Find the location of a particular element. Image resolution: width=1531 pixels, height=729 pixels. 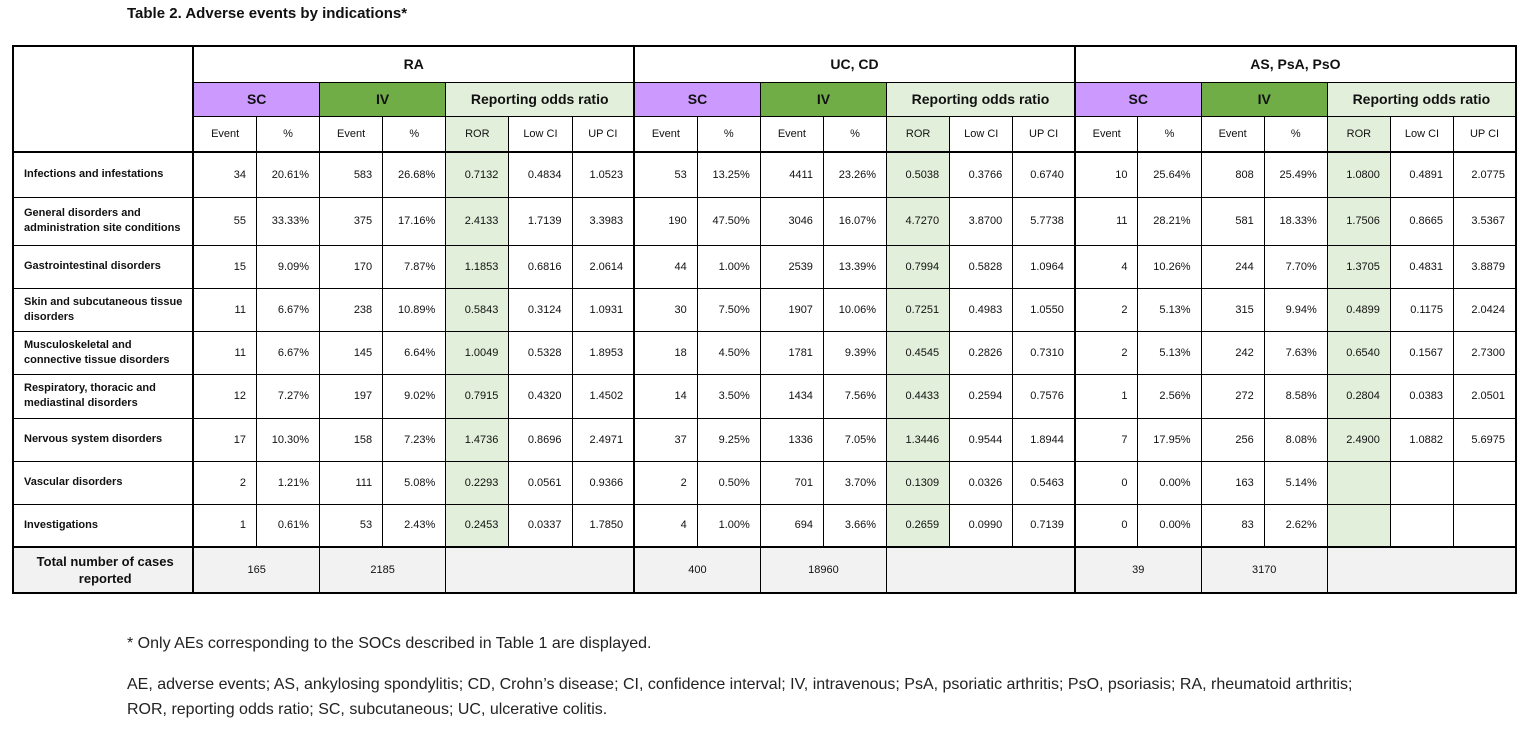

cell-: 7.56% is located at coordinates (855, 396).